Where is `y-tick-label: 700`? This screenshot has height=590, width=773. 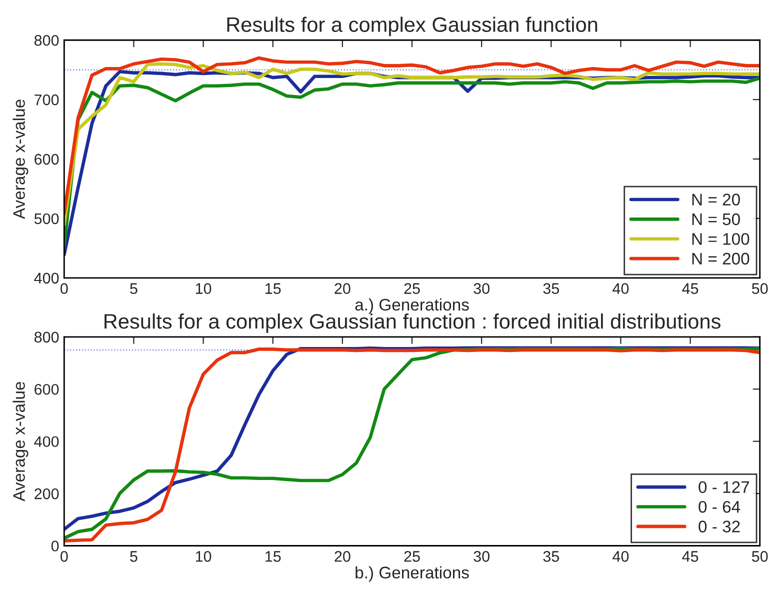 y-tick-label: 700 is located at coordinates (46, 100).